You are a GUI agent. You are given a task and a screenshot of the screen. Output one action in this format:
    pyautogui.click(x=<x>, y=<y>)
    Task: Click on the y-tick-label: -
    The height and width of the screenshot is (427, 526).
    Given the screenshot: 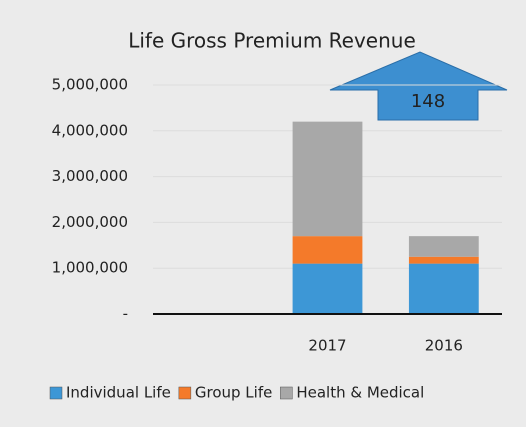 What is the action you would take?
    pyautogui.click(x=125, y=314)
    